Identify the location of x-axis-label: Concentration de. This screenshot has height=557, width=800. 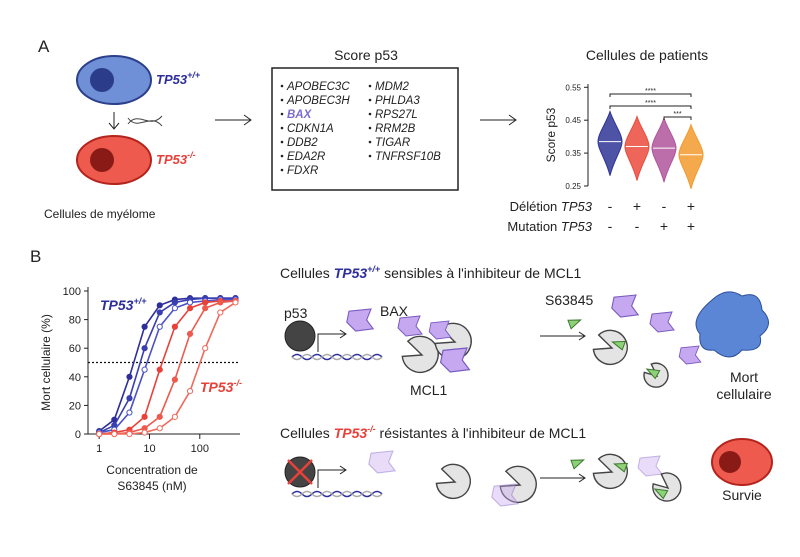
(152, 470).